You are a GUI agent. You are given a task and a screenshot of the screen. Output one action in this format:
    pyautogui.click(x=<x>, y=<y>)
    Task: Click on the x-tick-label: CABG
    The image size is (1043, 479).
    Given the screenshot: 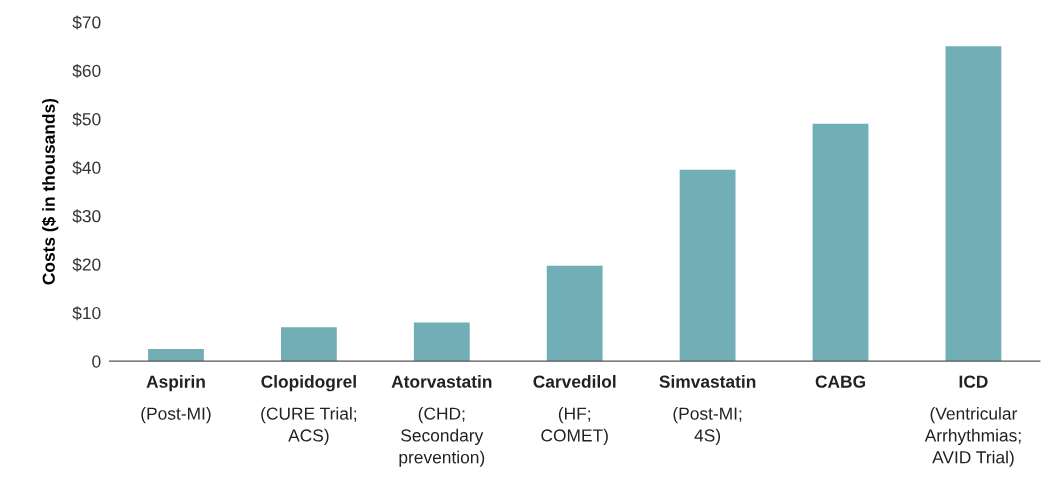 What is the action you would take?
    pyautogui.click(x=840, y=381)
    